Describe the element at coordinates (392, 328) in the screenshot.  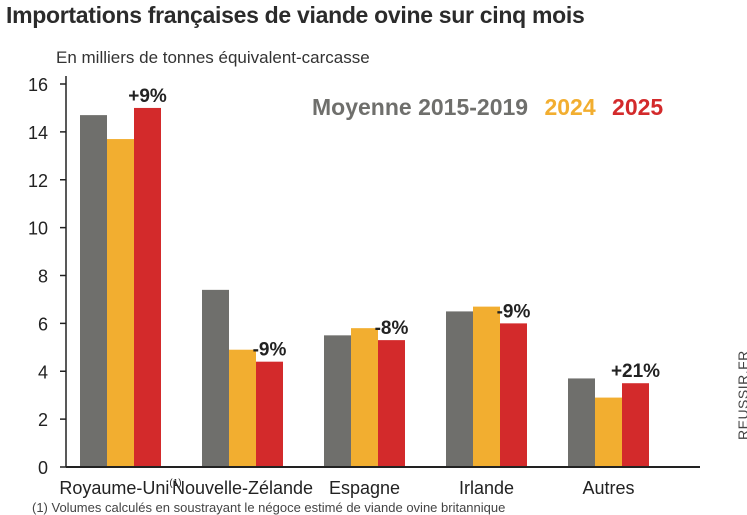
I see `change-annotation: -8%` at that location.